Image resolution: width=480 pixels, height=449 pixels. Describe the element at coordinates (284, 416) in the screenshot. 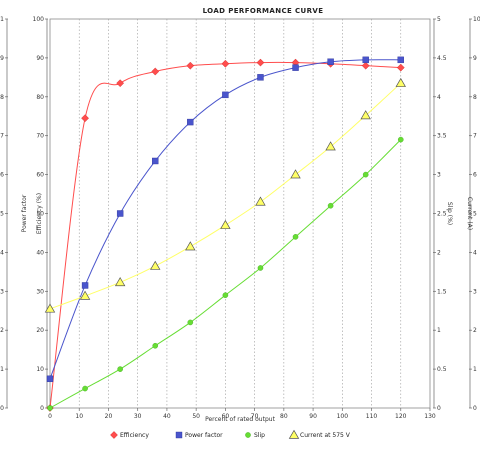

I see `x-tick-label: 80` at that location.